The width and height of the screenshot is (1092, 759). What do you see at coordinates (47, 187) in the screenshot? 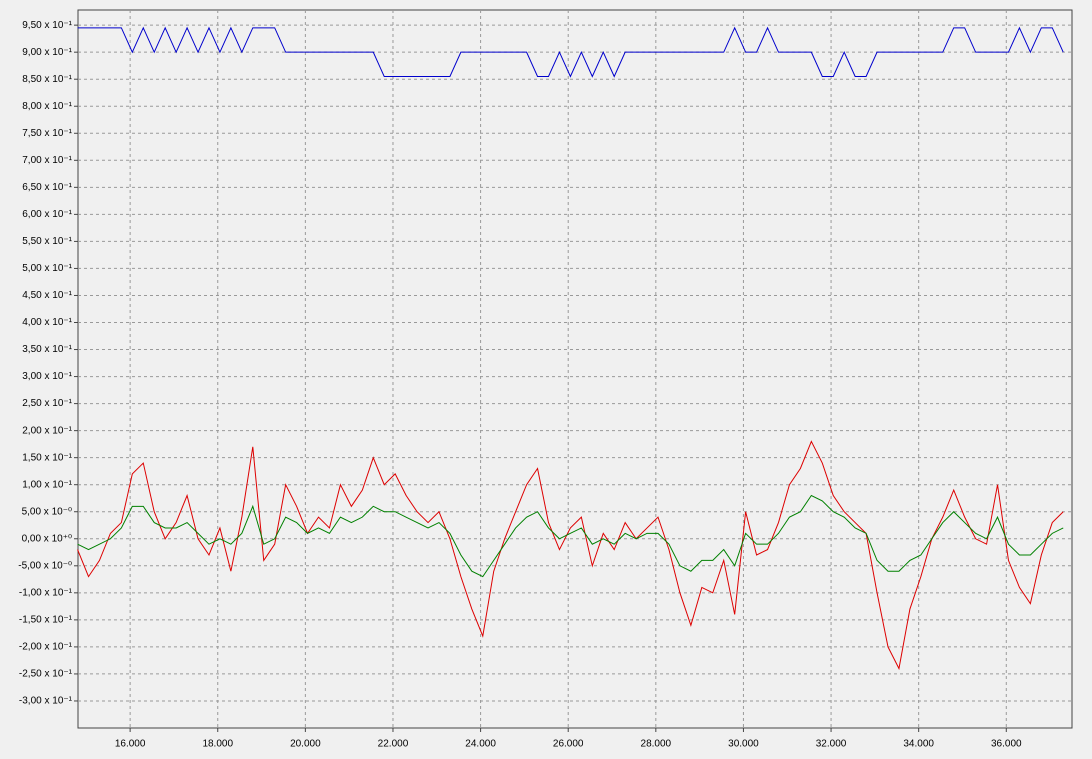
I see `y-tick-label: 6,50 x 10⁻¹` at bounding box center [47, 187].